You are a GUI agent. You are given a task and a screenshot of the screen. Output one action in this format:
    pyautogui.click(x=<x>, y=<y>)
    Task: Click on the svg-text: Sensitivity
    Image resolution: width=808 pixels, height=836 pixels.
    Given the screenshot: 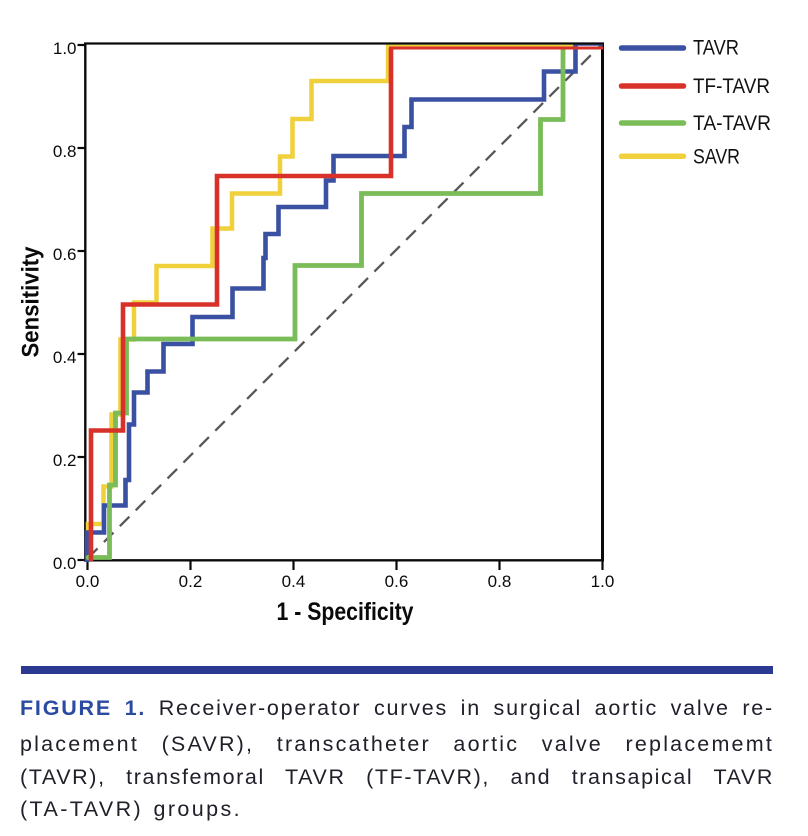 What is the action you would take?
    pyautogui.click(x=31, y=302)
    